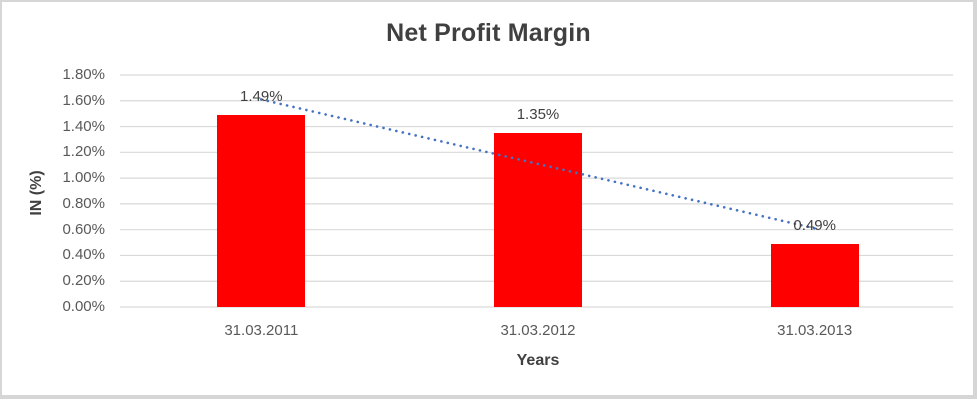 This screenshot has width=977, height=402. What do you see at coordinates (814, 275) in the screenshot?
I see `bar-31.03.2013` at bounding box center [814, 275].